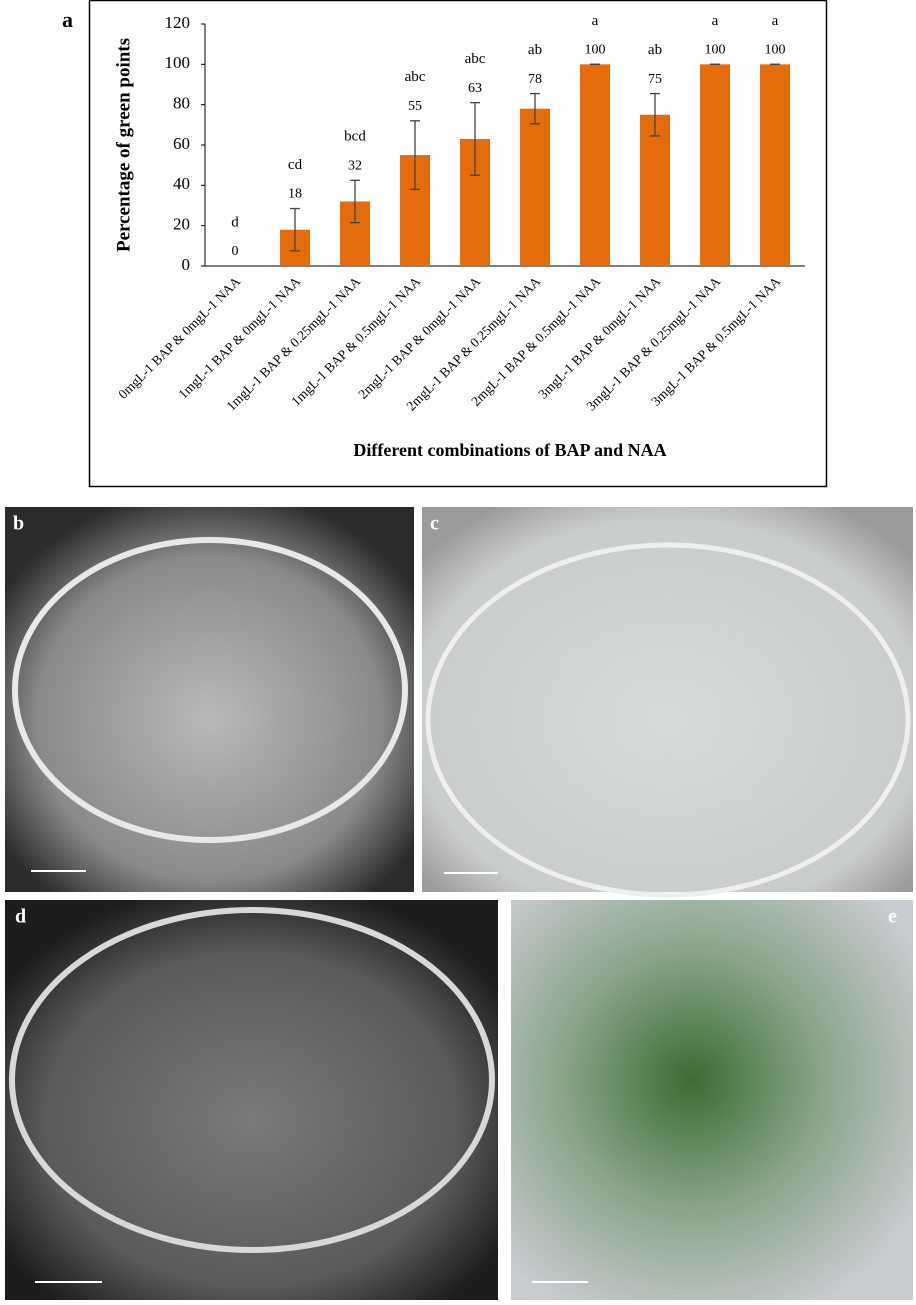 The image size is (916, 1305). Describe the element at coordinates (655, 79) in the screenshot. I see `value-label: 75` at that location.